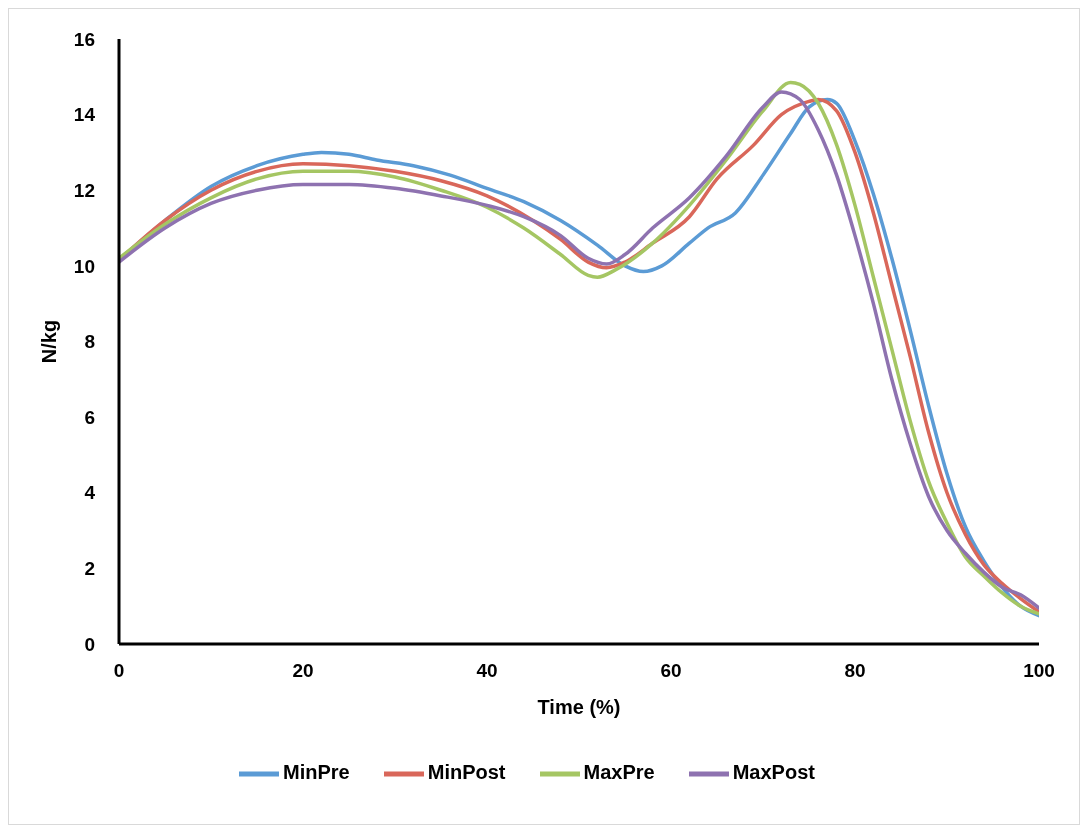 This screenshot has height=836, width=1089. What do you see at coordinates (579, 707) in the screenshot?
I see `x-axis-title: Time (%)` at bounding box center [579, 707].